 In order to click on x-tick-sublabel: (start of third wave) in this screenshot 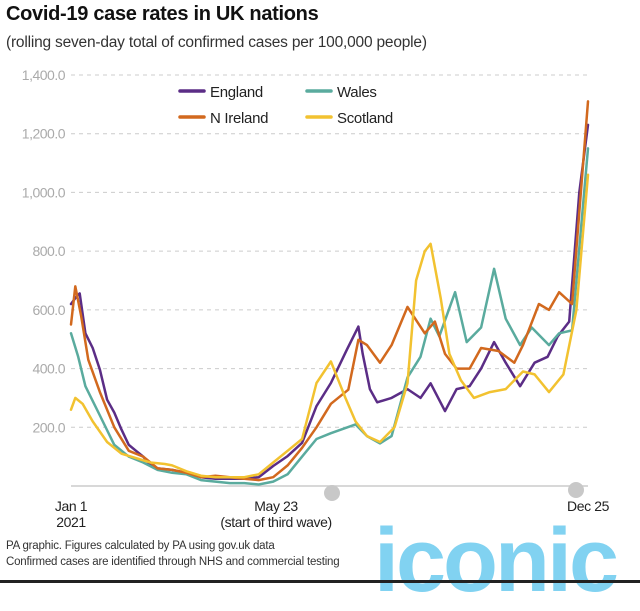, I will do `click(275, 522)`.